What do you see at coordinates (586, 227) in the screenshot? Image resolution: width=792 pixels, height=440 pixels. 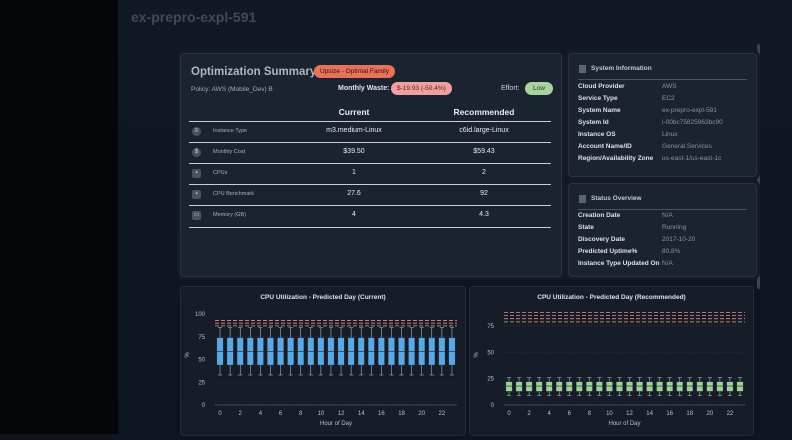 I see `status-key: State` at bounding box center [586, 227].